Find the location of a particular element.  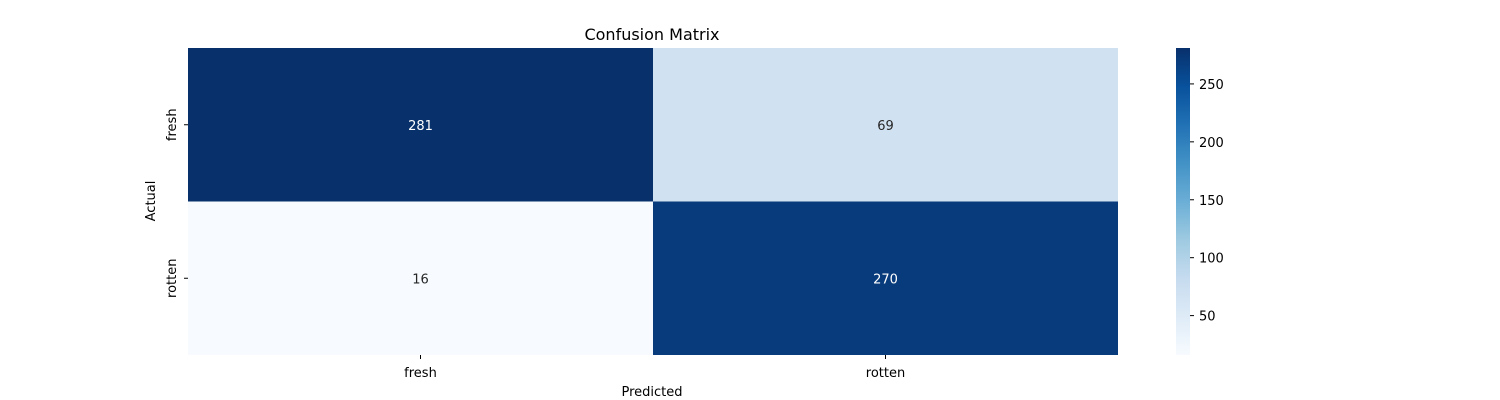

y-tick-label-fresh: fresh is located at coordinates (172, 124).